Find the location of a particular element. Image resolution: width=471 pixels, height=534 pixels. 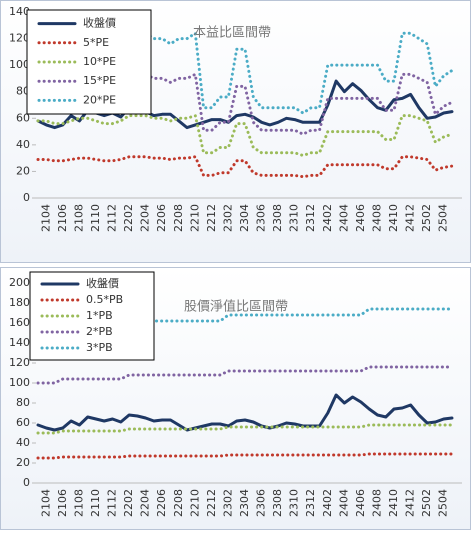

legend-label: 2*PB is located at coordinates (99, 331).